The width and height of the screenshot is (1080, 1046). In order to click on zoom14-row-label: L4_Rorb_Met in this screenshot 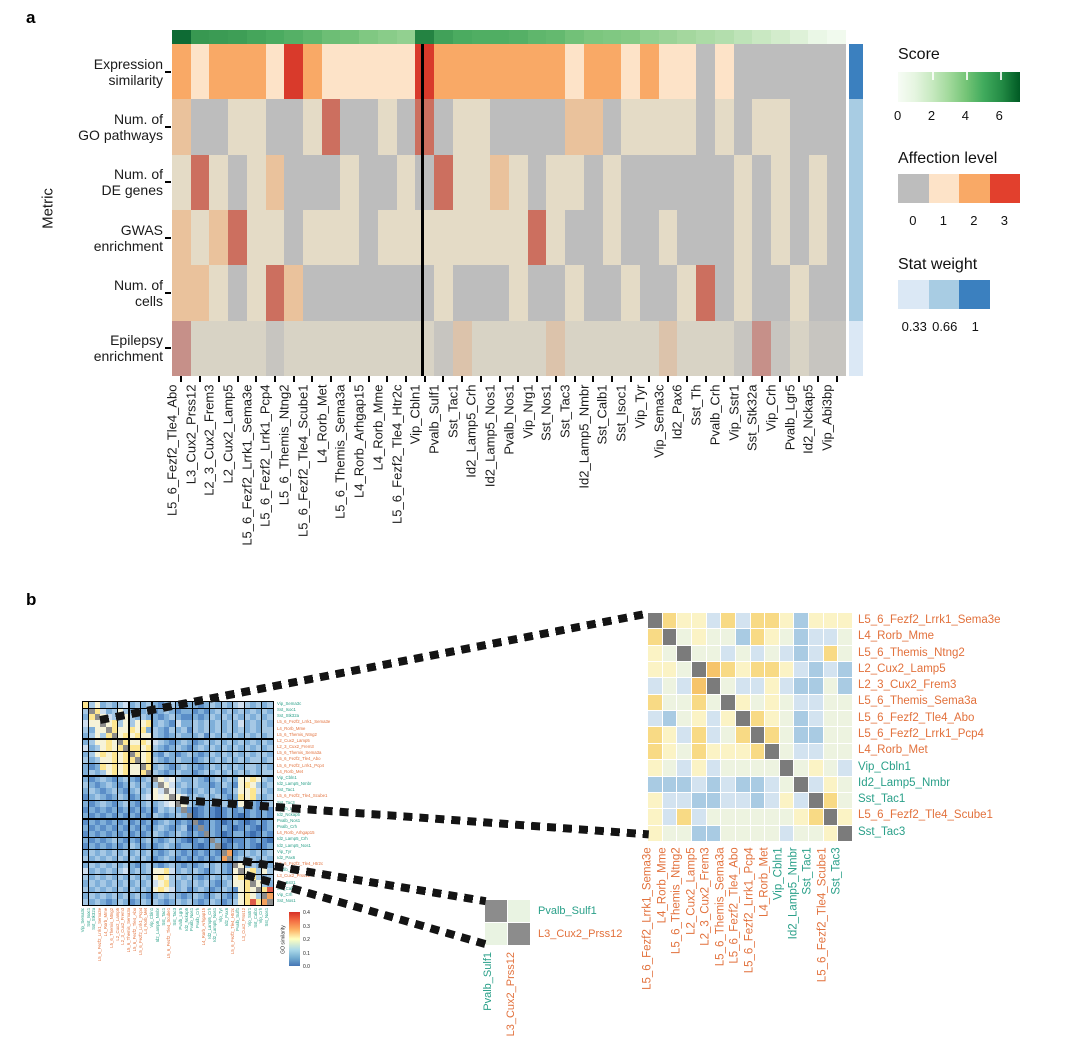, I will do `click(893, 750)`.